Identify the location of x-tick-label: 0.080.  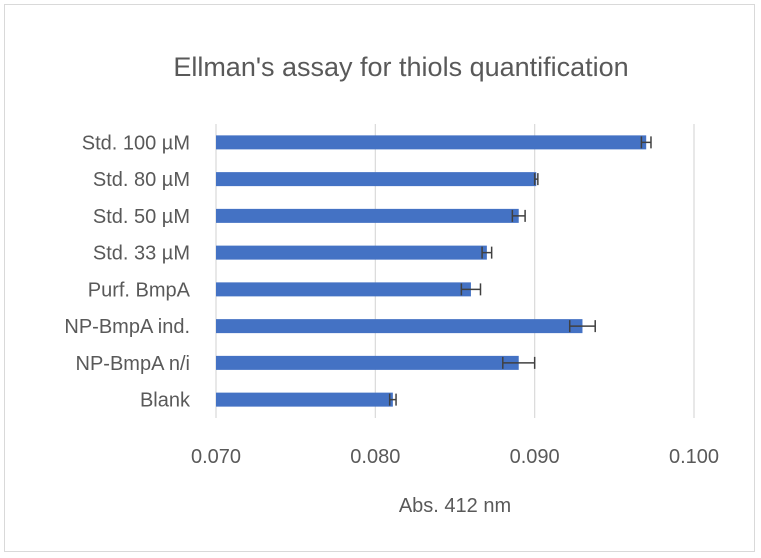
(375, 457).